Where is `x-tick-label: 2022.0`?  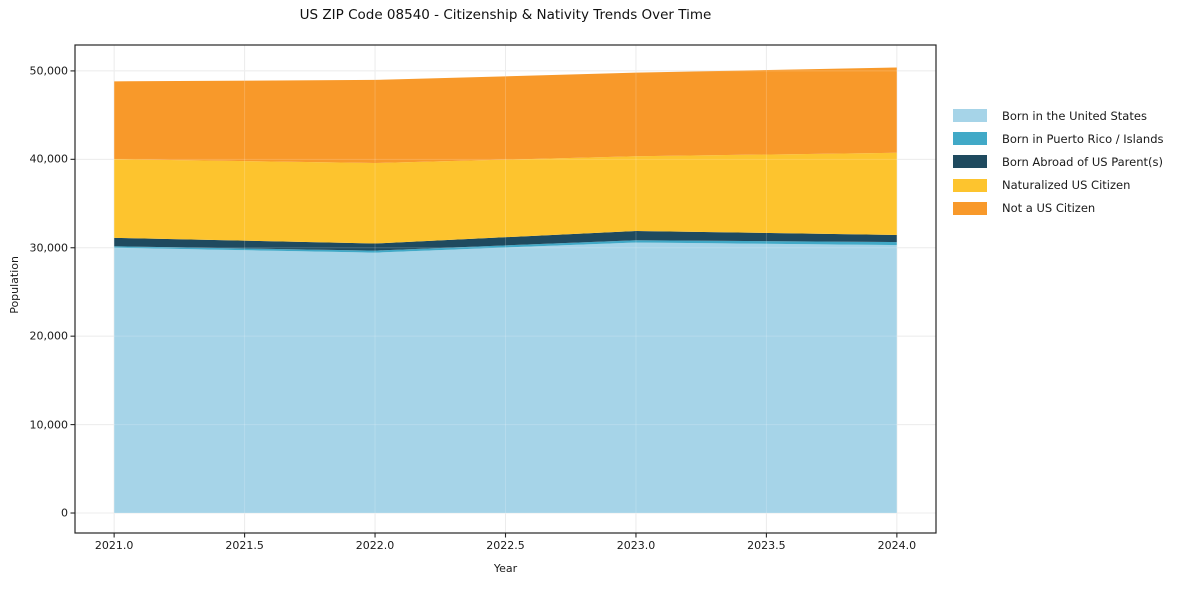
x-tick-label: 2022.0 is located at coordinates (375, 545).